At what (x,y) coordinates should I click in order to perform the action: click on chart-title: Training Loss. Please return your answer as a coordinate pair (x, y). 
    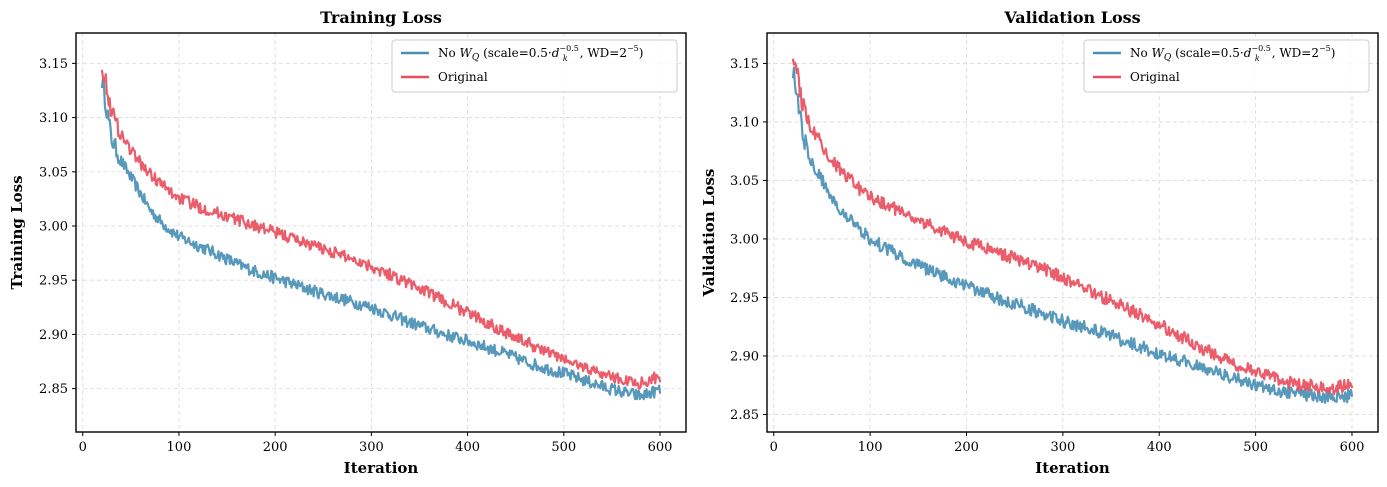
    Looking at the image, I should click on (381, 17).